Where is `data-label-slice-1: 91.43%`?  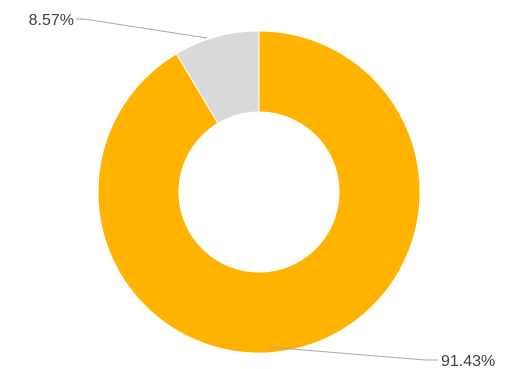
data-label-slice-1: 91.43% is located at coordinates (468, 361).